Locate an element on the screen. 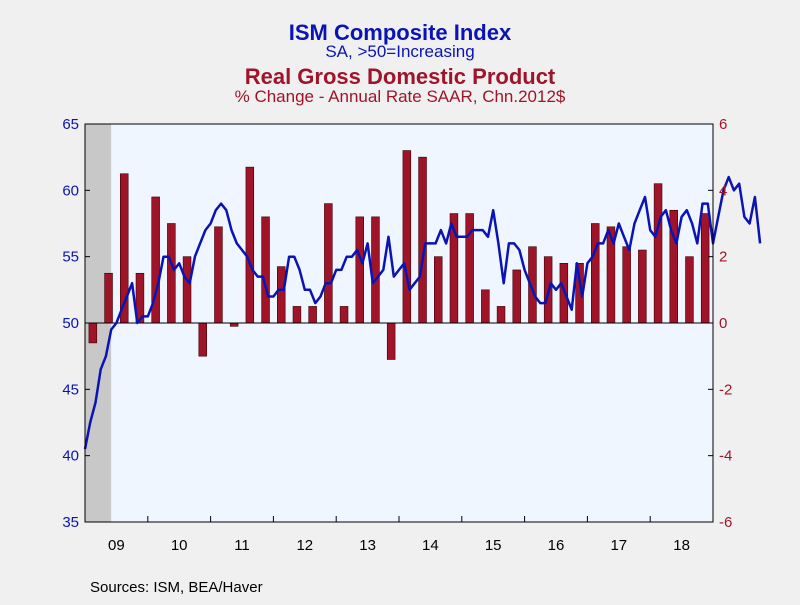  left-tick-label: 50 is located at coordinates (70, 323).